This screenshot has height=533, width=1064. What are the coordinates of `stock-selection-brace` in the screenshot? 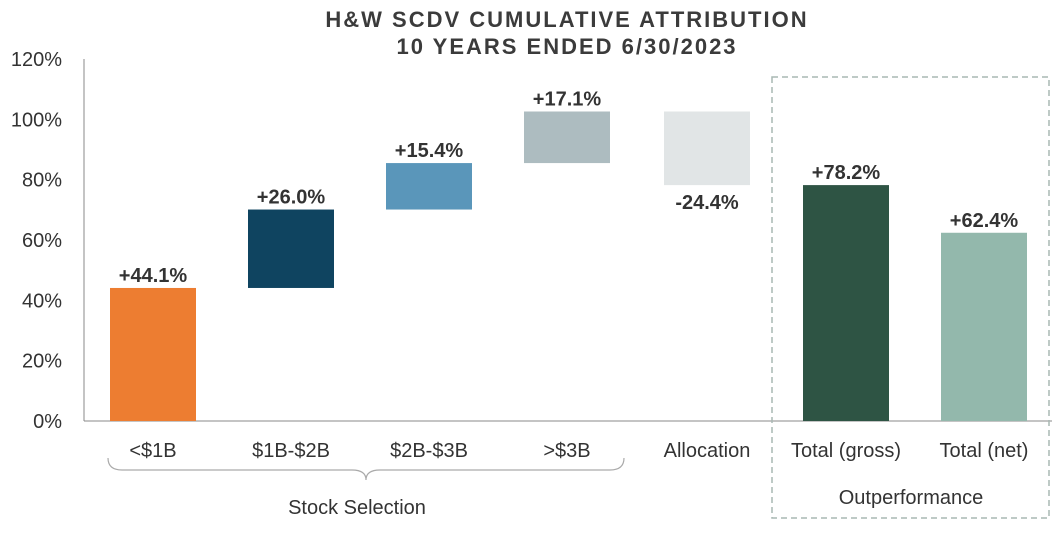 It's located at (366, 469).